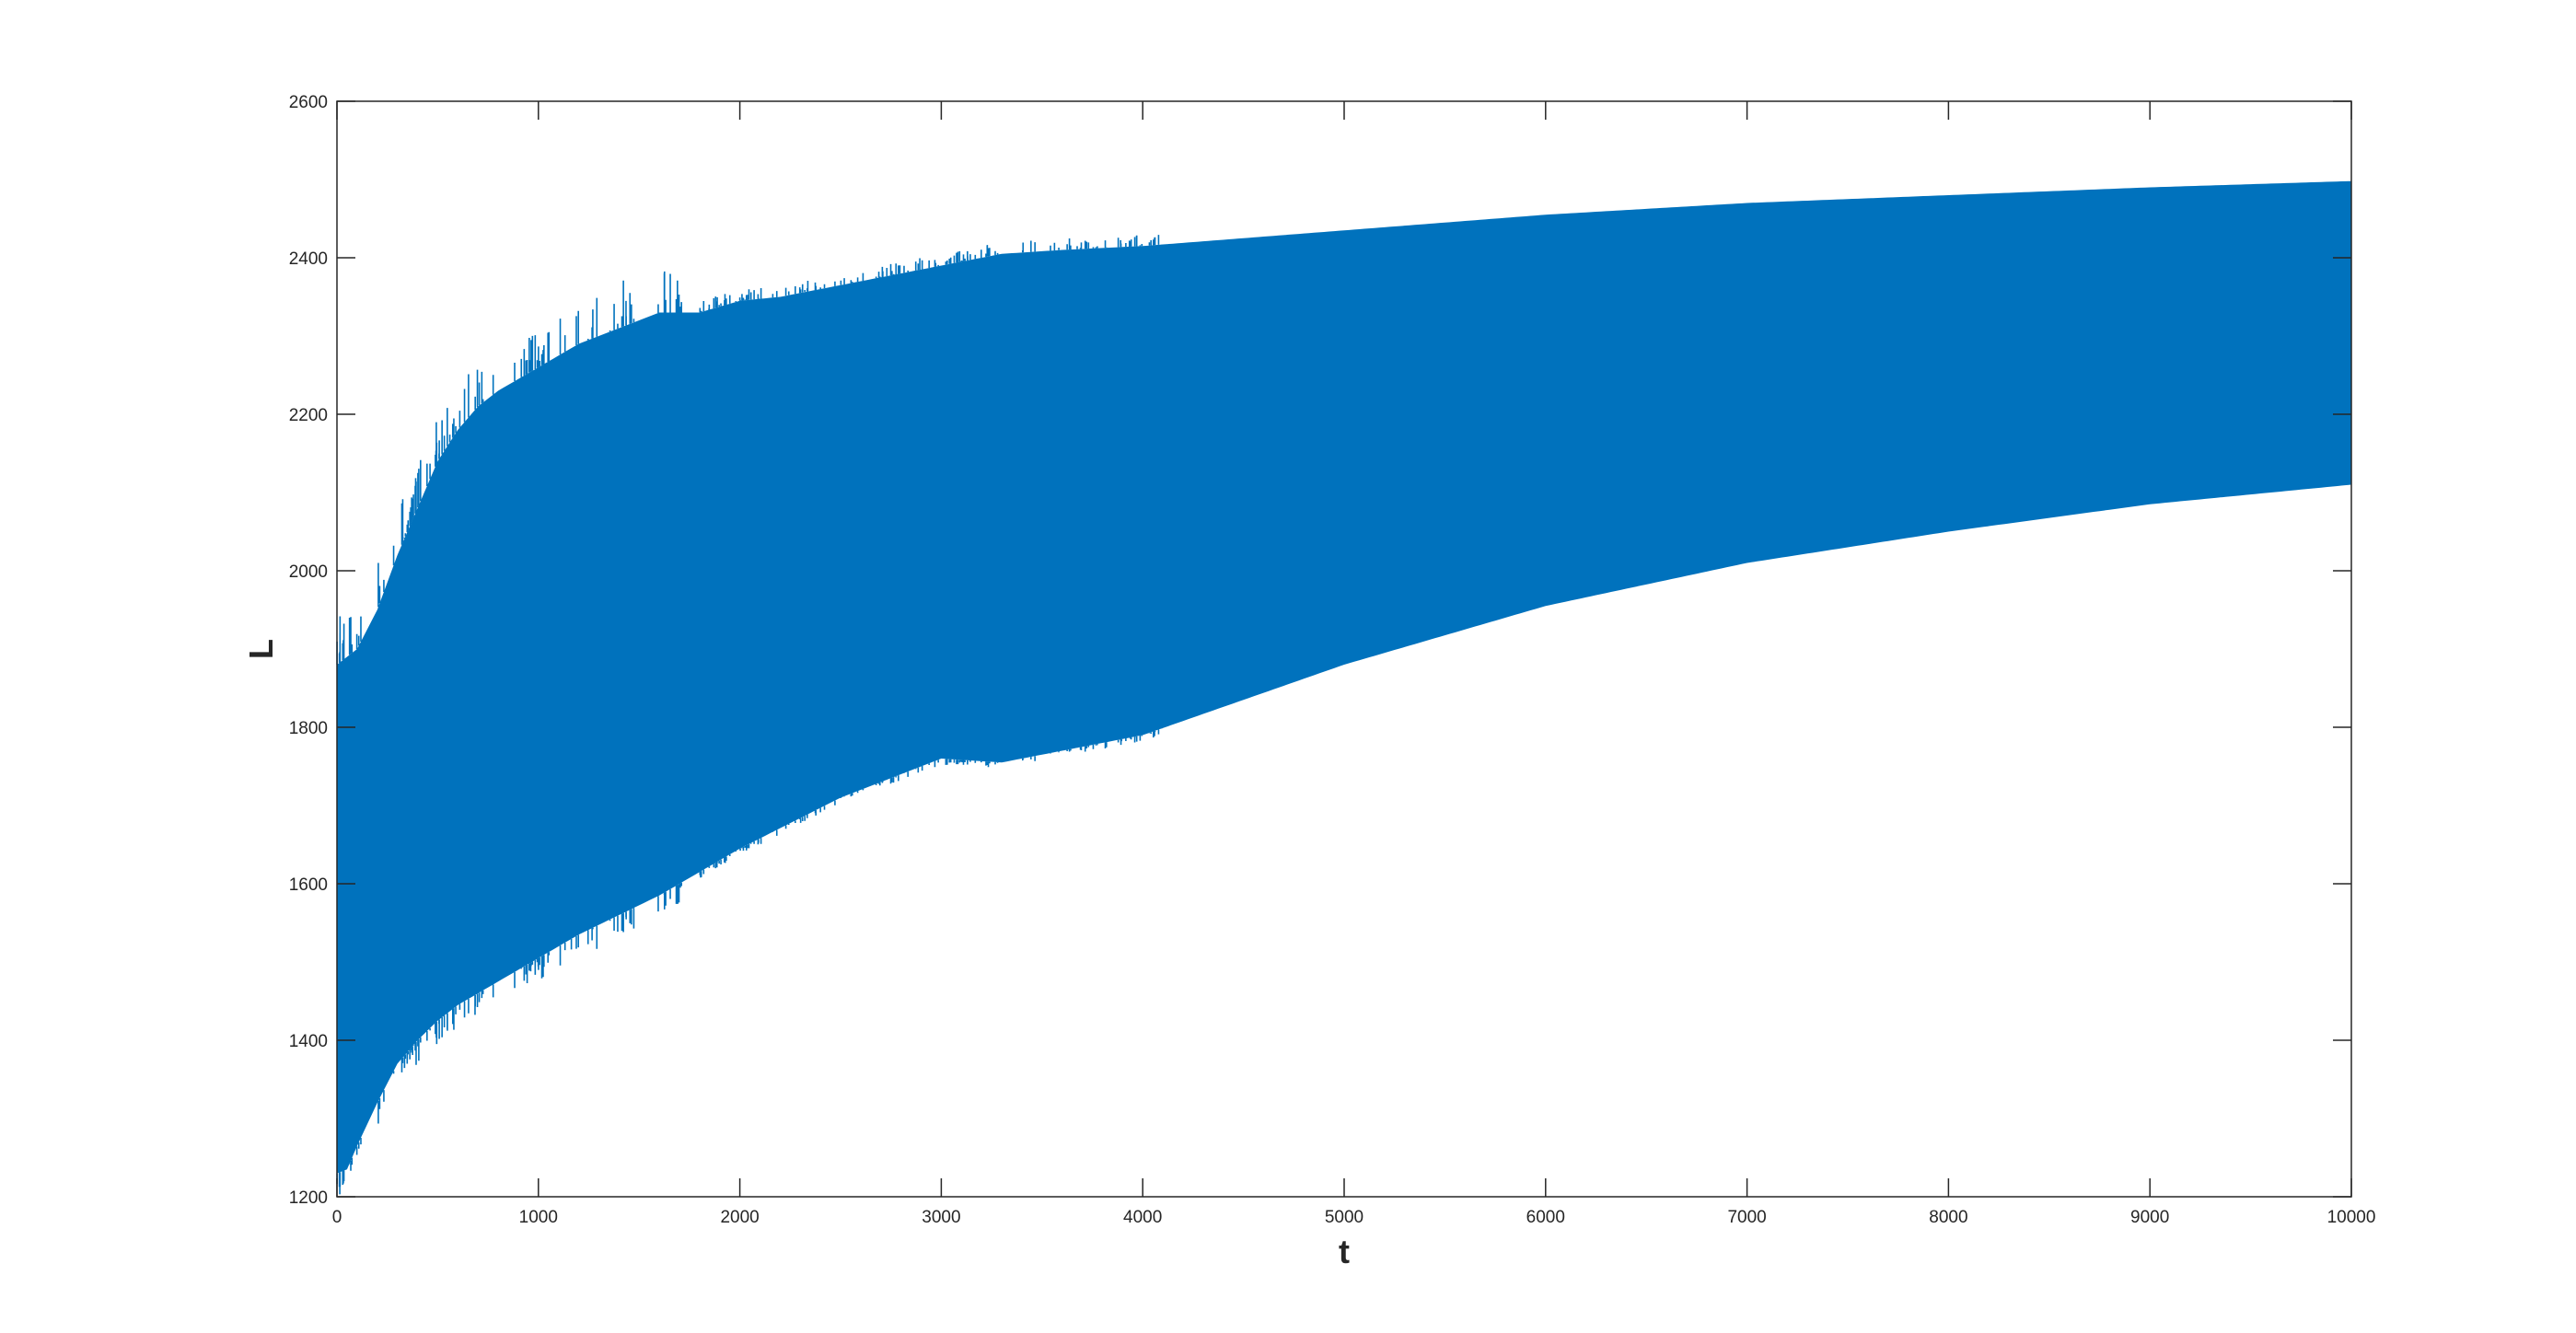 This screenshot has height=1333, width=2576. I want to click on x-tick-label: 4000, so click(1142, 1217).